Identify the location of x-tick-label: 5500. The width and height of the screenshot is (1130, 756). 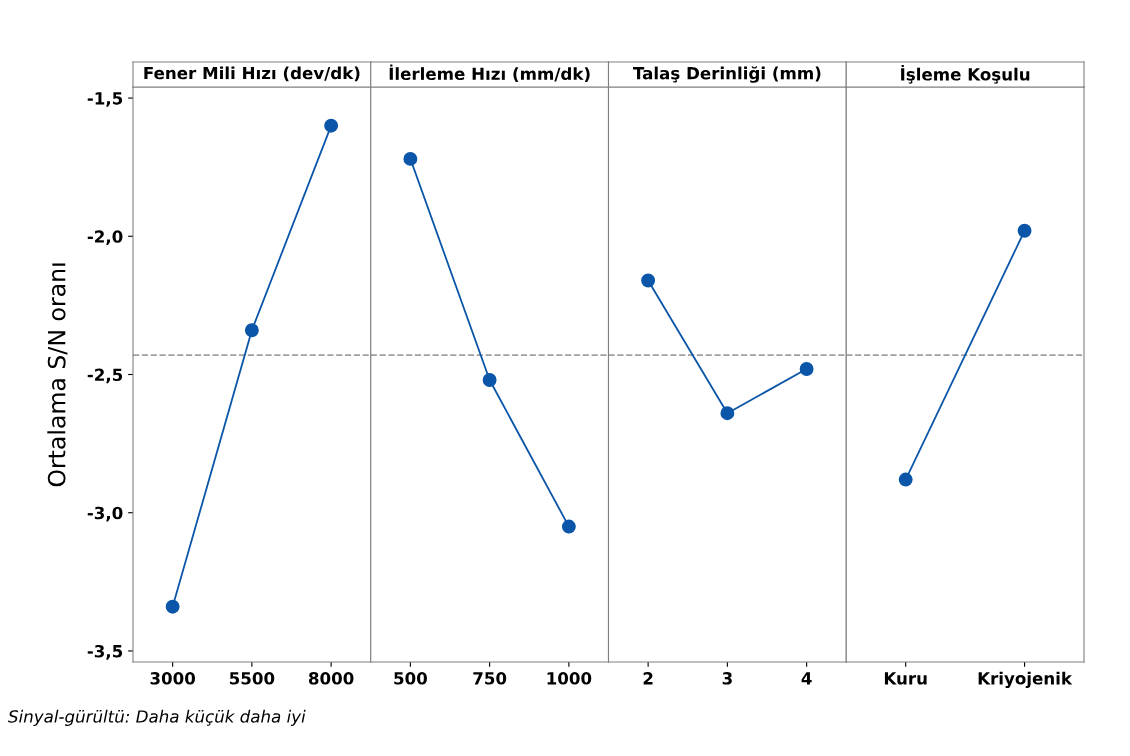
(252, 678).